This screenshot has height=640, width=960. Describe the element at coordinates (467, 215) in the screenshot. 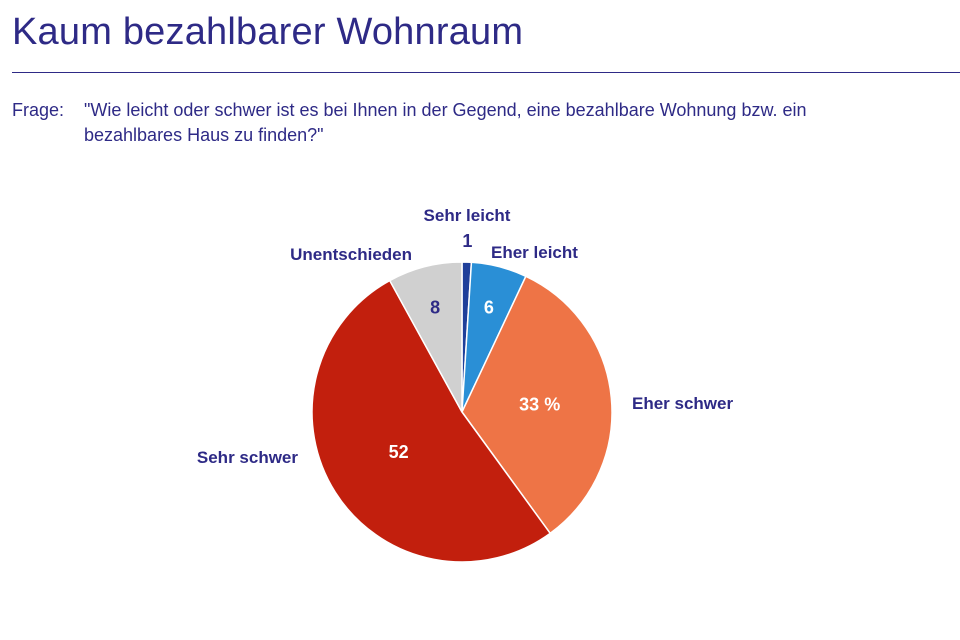

I see `pie-category-label-sehr-leicht: Sehr leicht` at that location.